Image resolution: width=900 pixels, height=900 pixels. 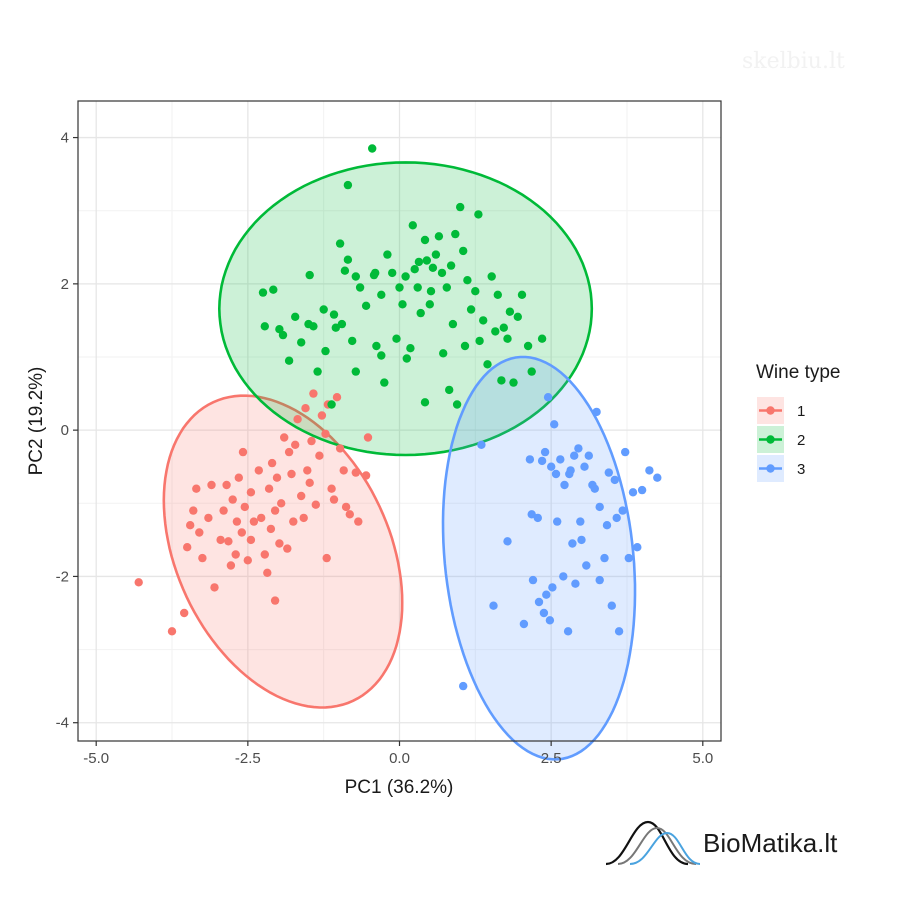 What do you see at coordinates (798, 372) in the screenshot?
I see `legend-title: Wine type` at bounding box center [798, 372].